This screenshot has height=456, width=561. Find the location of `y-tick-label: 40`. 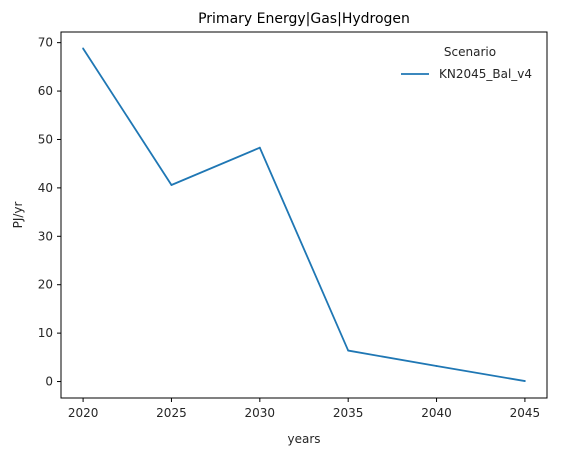

y-tick-label: 40 is located at coordinates (45, 188).